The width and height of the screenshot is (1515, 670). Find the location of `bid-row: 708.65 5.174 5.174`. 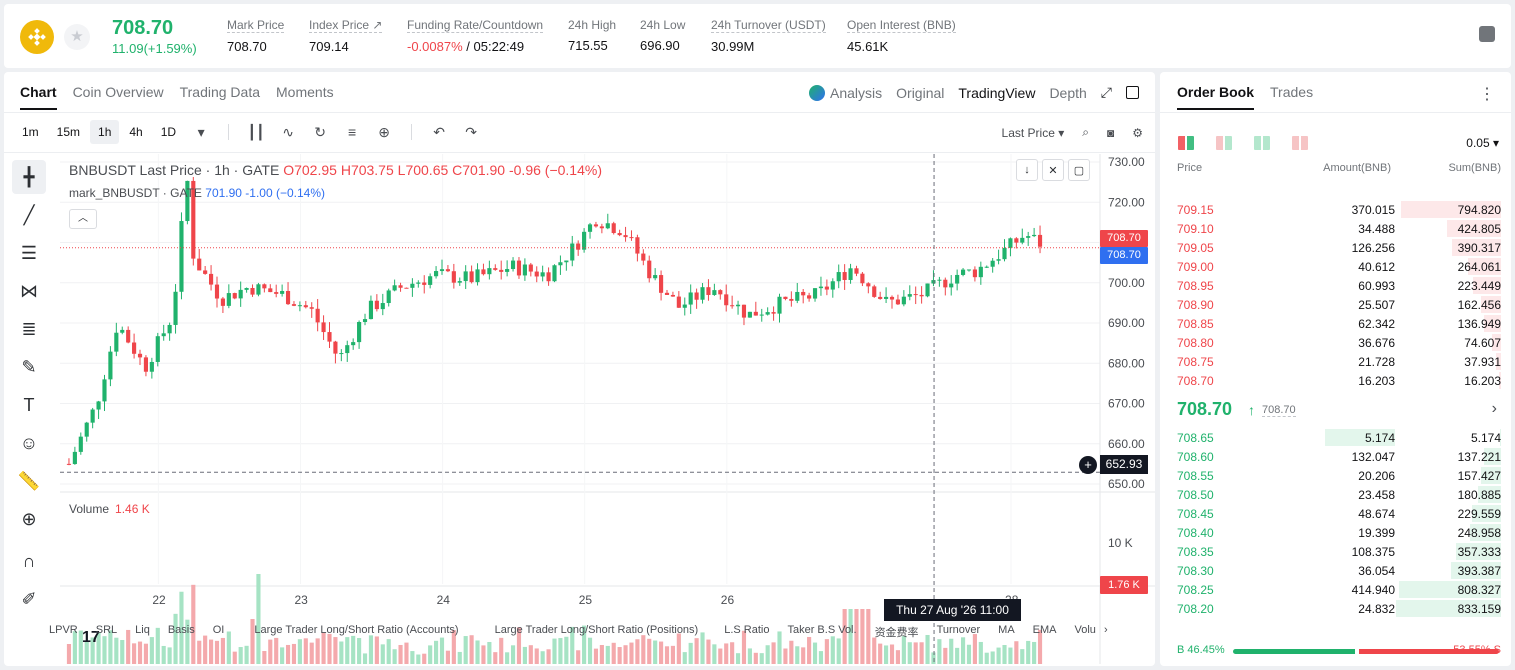

bid-row: 708.65 5.174 5.174 is located at coordinates (1335, 437).